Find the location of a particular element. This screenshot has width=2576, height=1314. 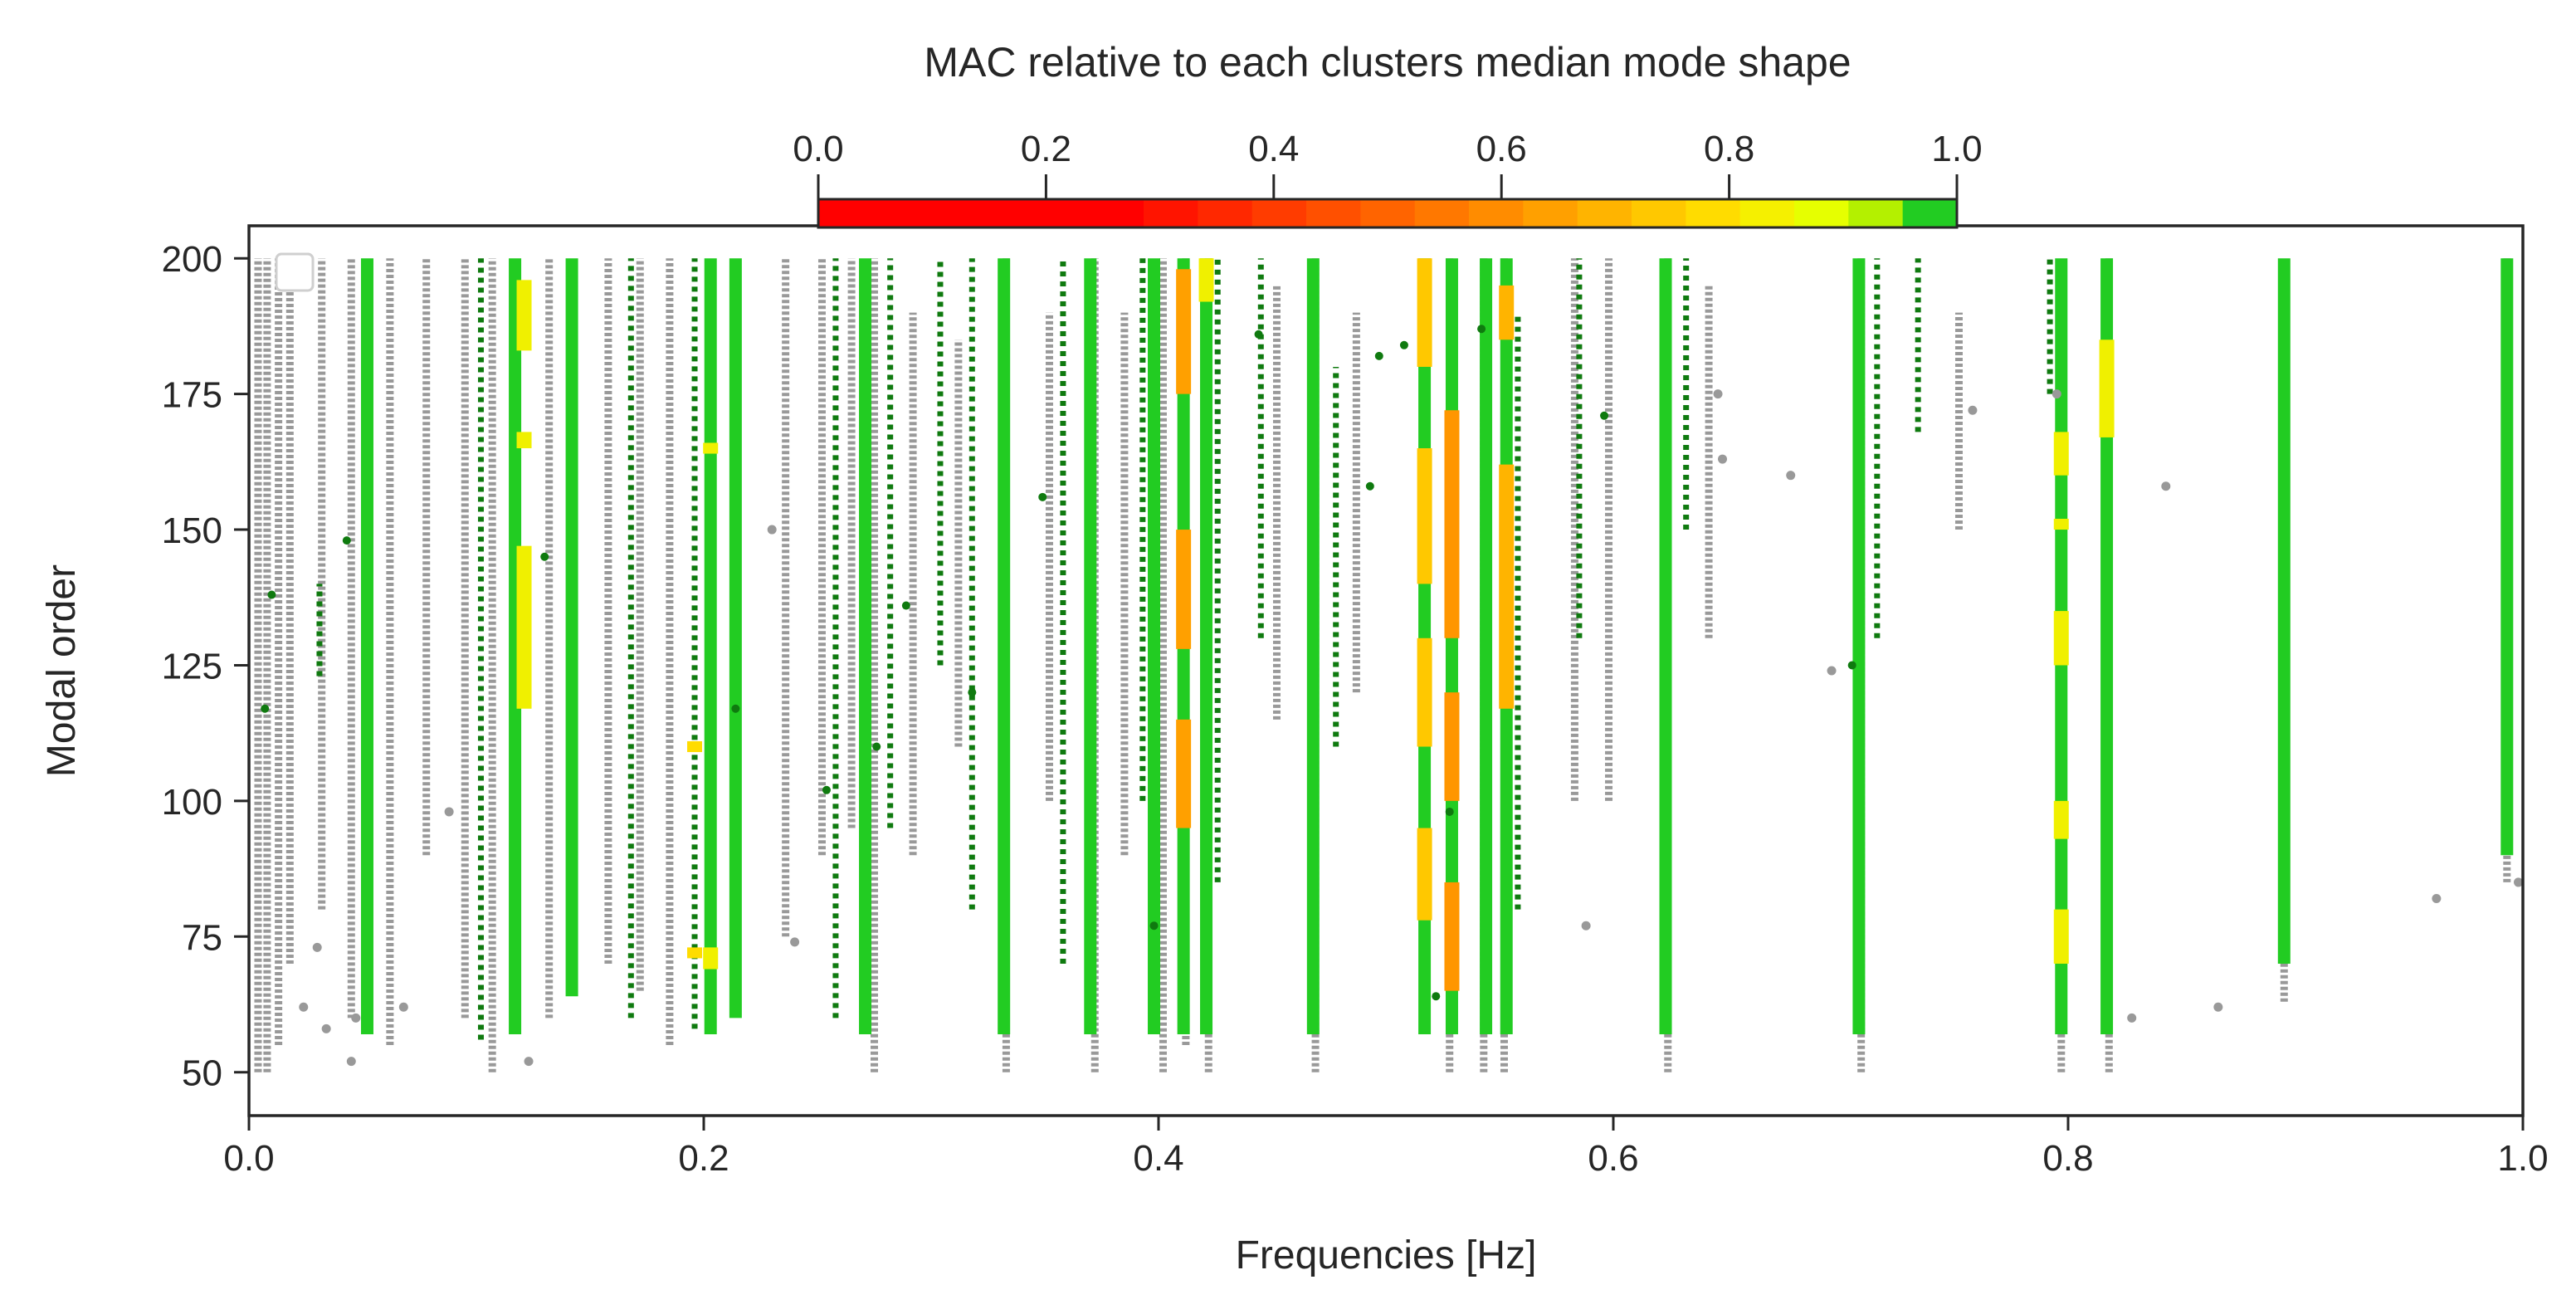

colorbar-tick-label: 1.0 is located at coordinates (1957, 149).